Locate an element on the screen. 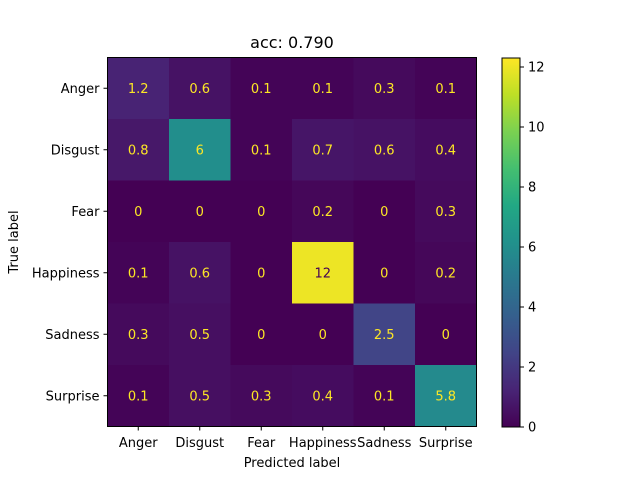  colorbar-tick-label: 10 is located at coordinates (536, 128).